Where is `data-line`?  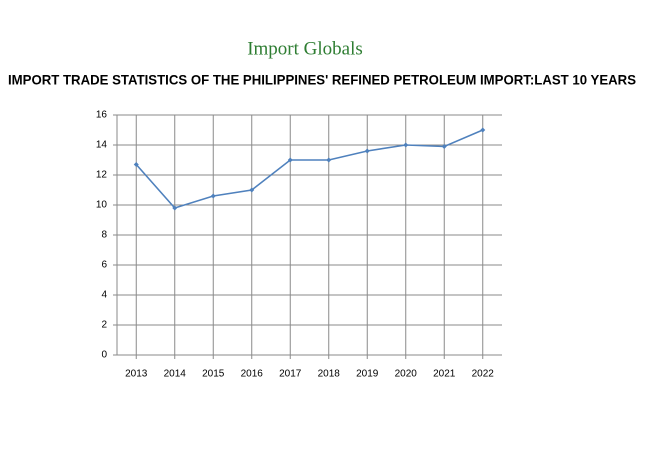
data-line is located at coordinates (309, 169).